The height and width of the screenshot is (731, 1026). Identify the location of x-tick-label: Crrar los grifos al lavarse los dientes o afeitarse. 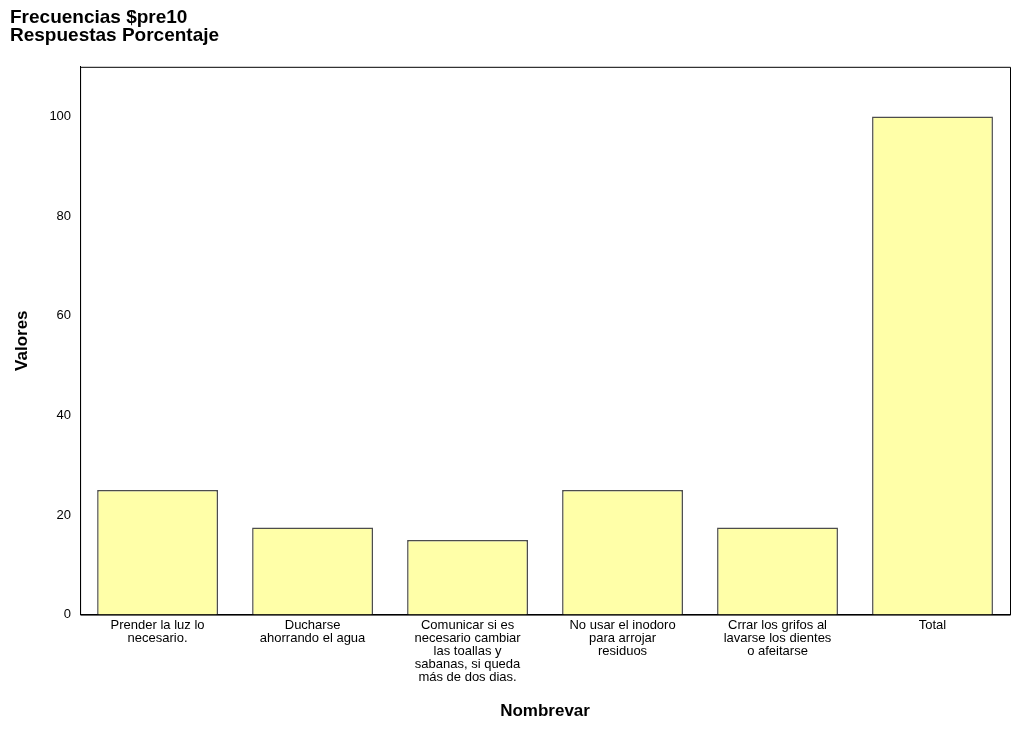
(777, 637).